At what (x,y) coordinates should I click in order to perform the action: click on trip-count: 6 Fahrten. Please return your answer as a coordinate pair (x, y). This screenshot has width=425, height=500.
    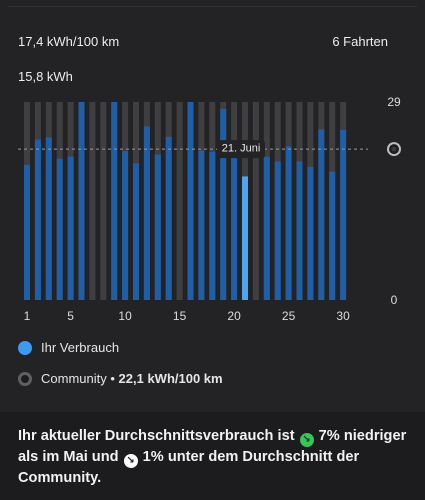
    Looking at the image, I should click on (360, 41).